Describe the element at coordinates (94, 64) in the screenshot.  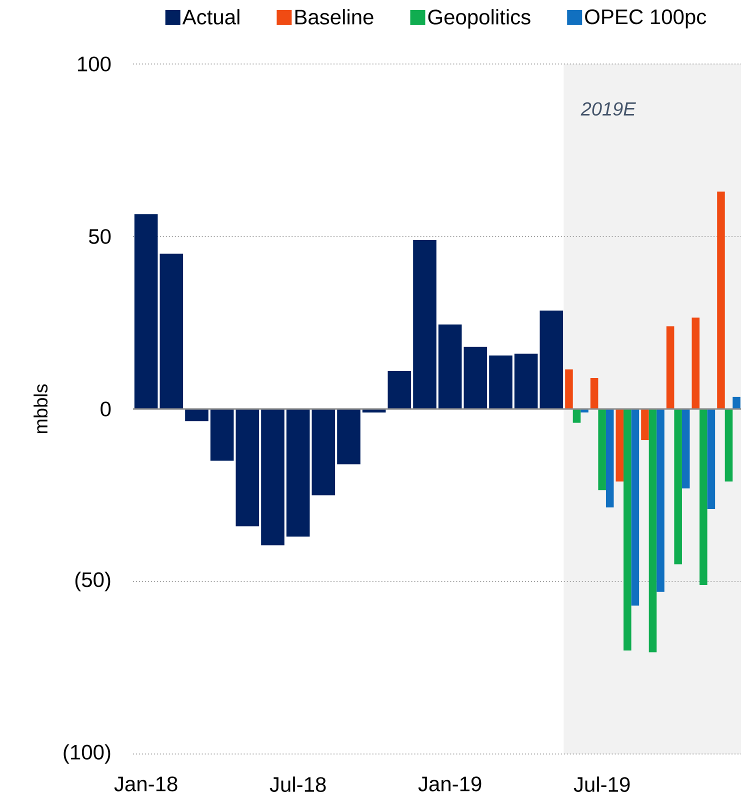
I see `y-tick-label: 100` at that location.